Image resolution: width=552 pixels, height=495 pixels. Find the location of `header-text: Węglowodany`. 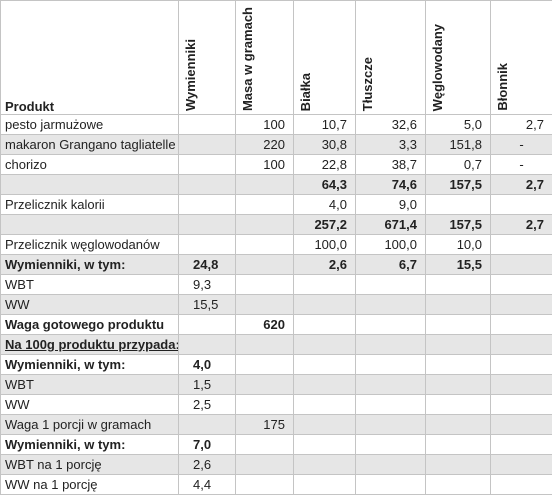

header-text: Węglowodany is located at coordinates (437, 65).